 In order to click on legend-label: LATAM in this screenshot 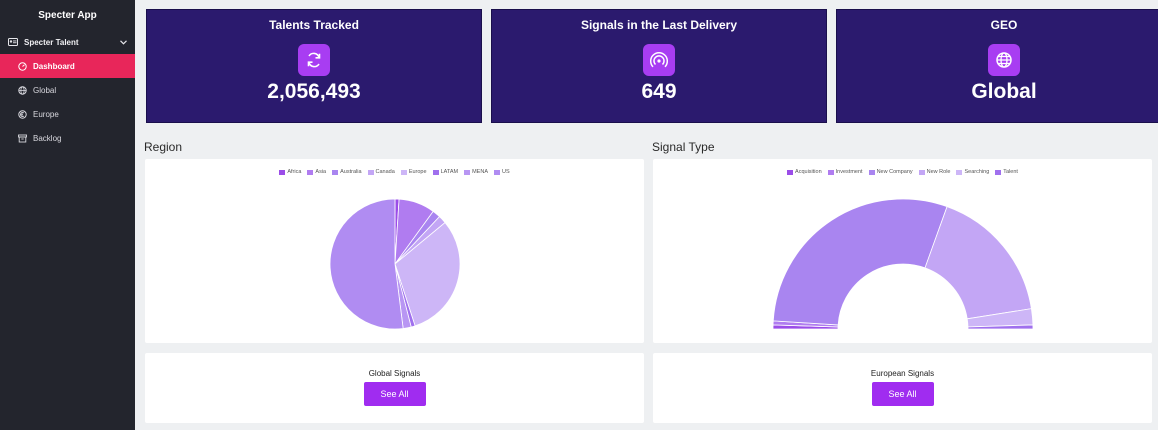, I will do `click(449, 172)`.